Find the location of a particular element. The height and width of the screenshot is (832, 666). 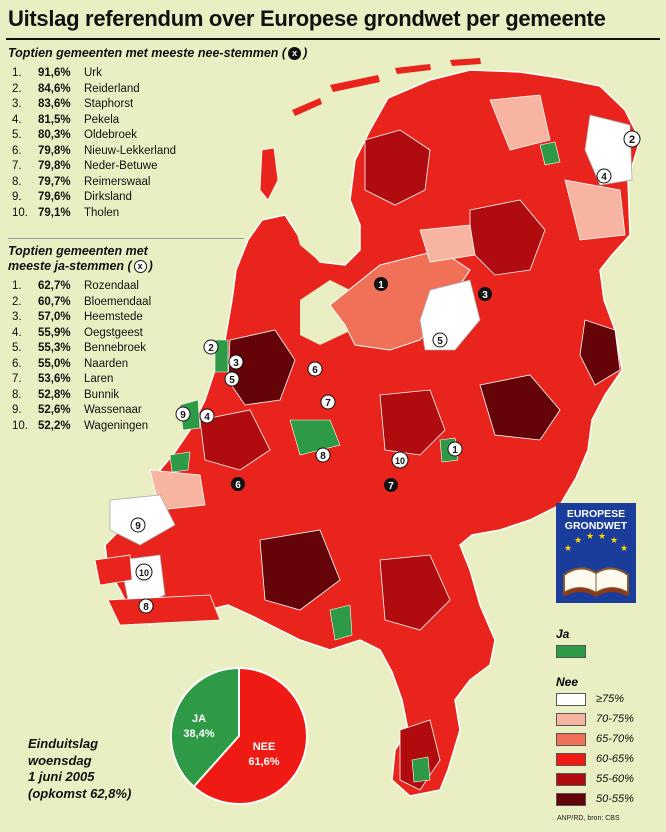

nee-marker-6: 6 is located at coordinates (238, 484).